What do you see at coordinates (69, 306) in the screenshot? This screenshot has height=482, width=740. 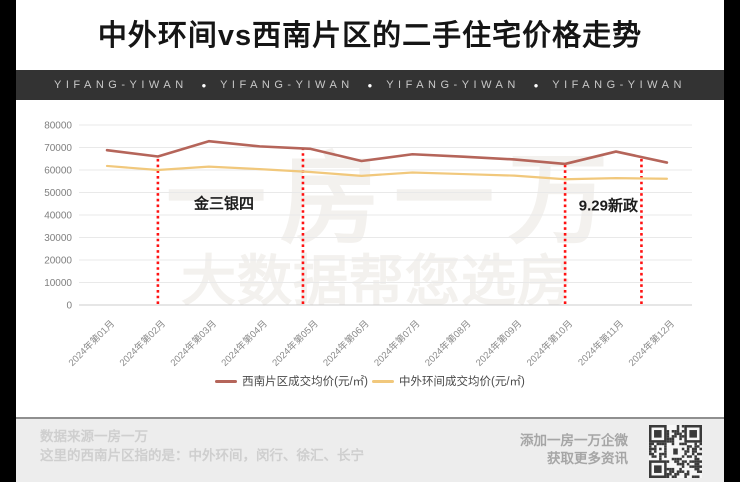 I see `y-axis-tick-label: 0` at bounding box center [69, 306].